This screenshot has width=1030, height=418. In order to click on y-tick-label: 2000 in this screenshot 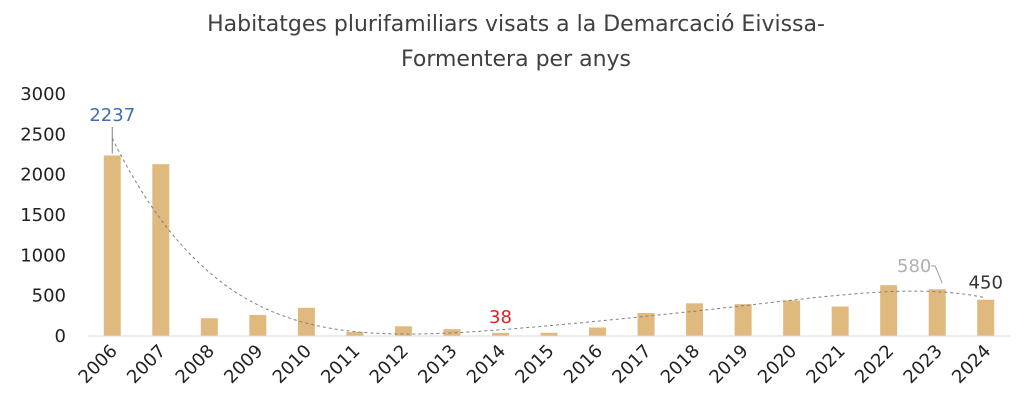, I will do `click(43, 175)`.